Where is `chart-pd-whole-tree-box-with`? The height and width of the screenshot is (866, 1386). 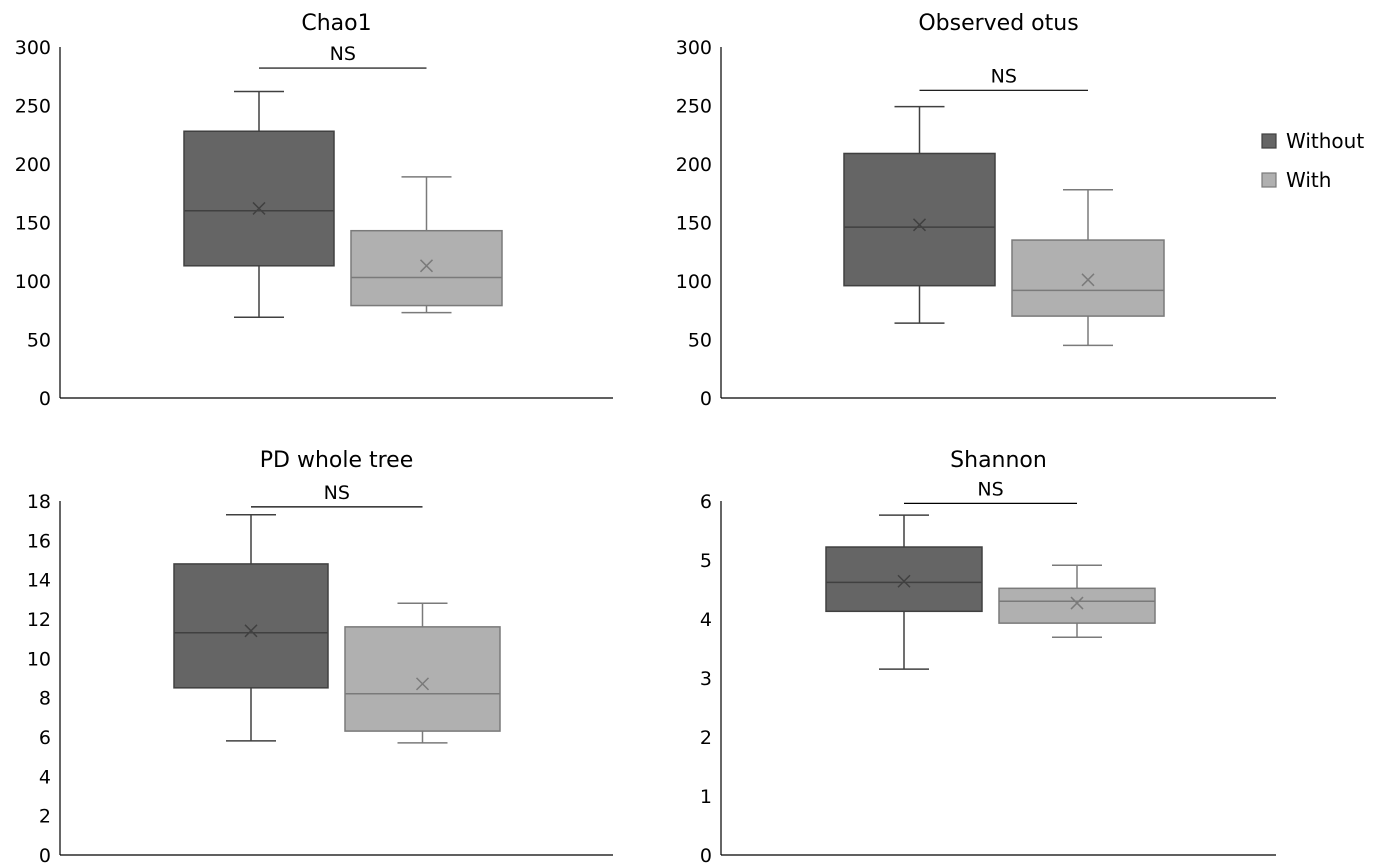
chart-pd-whole-tree-box-with is located at coordinates (422, 673).